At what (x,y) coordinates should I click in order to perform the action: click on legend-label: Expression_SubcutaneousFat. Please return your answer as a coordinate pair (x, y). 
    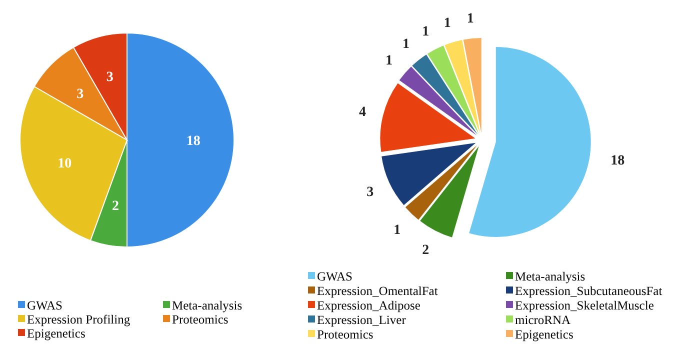
    Looking at the image, I should click on (589, 291).